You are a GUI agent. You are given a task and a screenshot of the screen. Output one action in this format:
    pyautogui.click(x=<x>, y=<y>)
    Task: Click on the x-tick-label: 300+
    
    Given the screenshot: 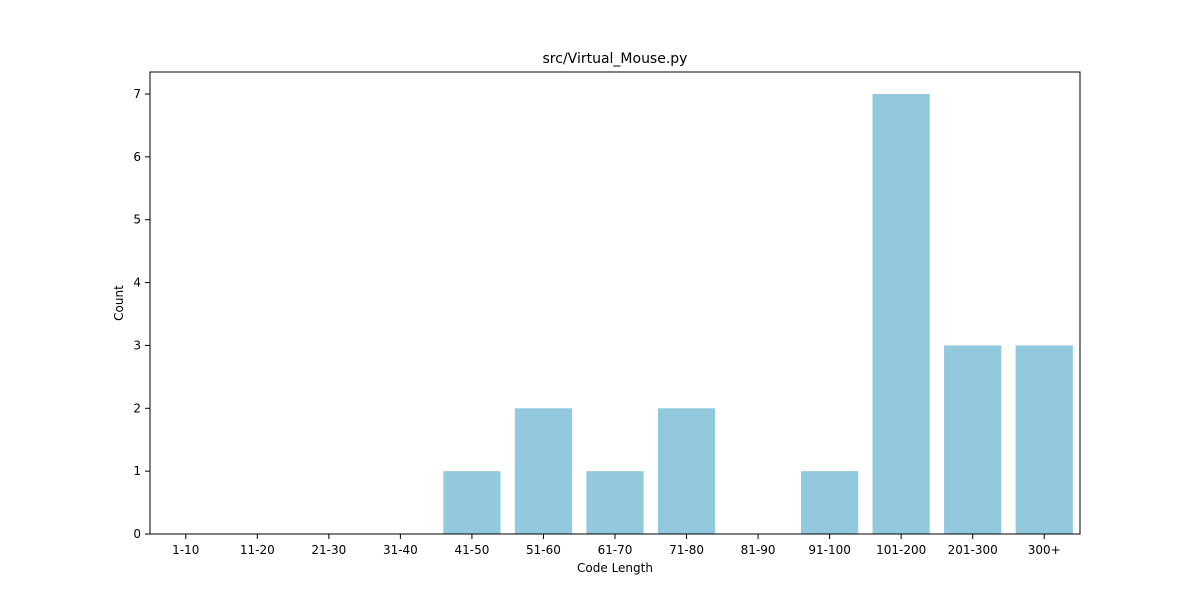 What is the action you would take?
    pyautogui.click(x=1044, y=550)
    